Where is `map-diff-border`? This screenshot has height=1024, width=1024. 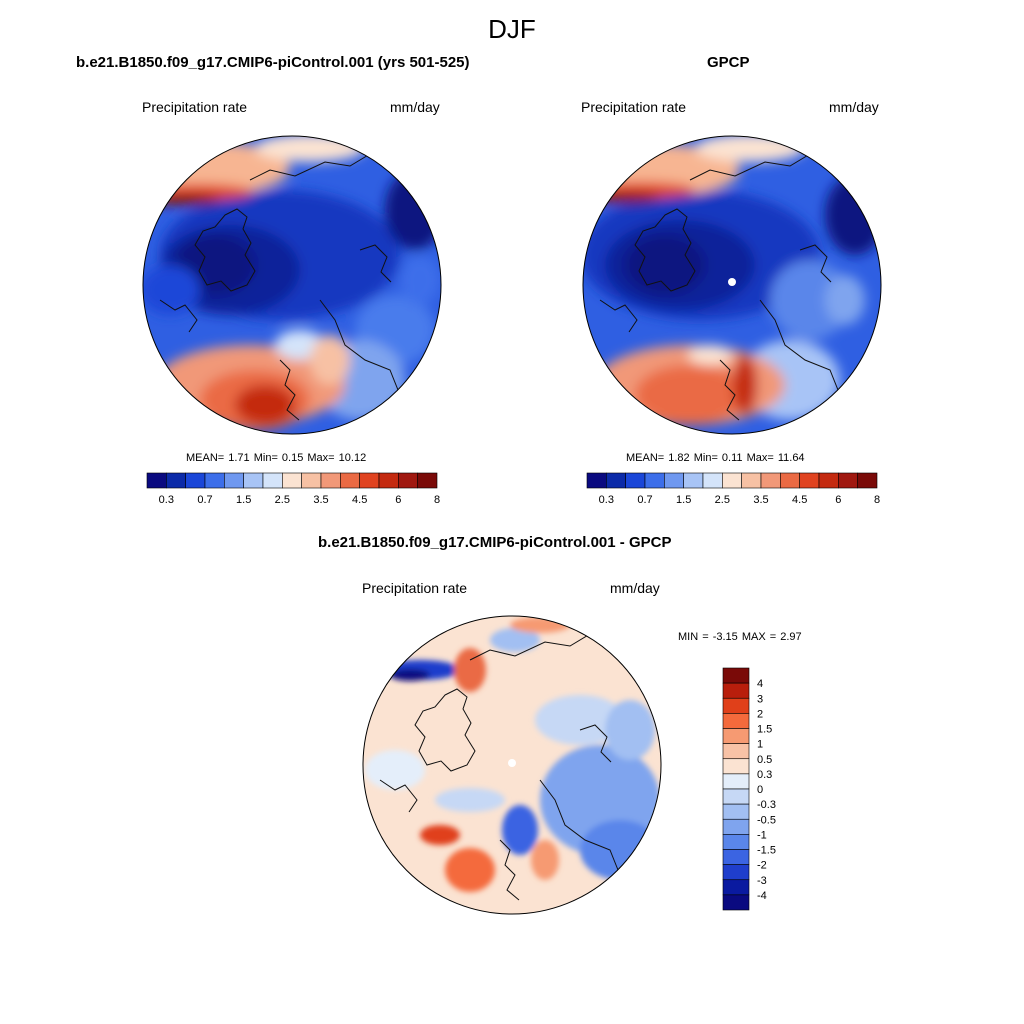
map-diff-border is located at coordinates (512, 765).